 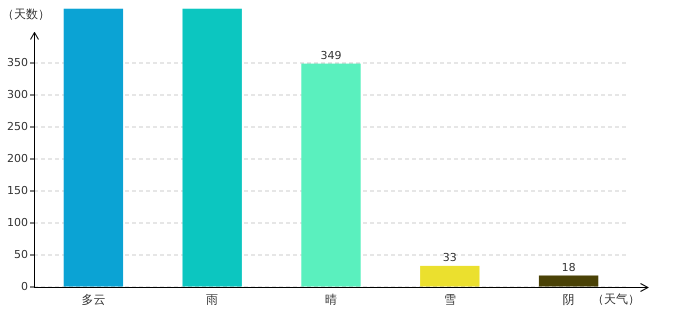 I want to click on data-label: 33, so click(x=449, y=257).